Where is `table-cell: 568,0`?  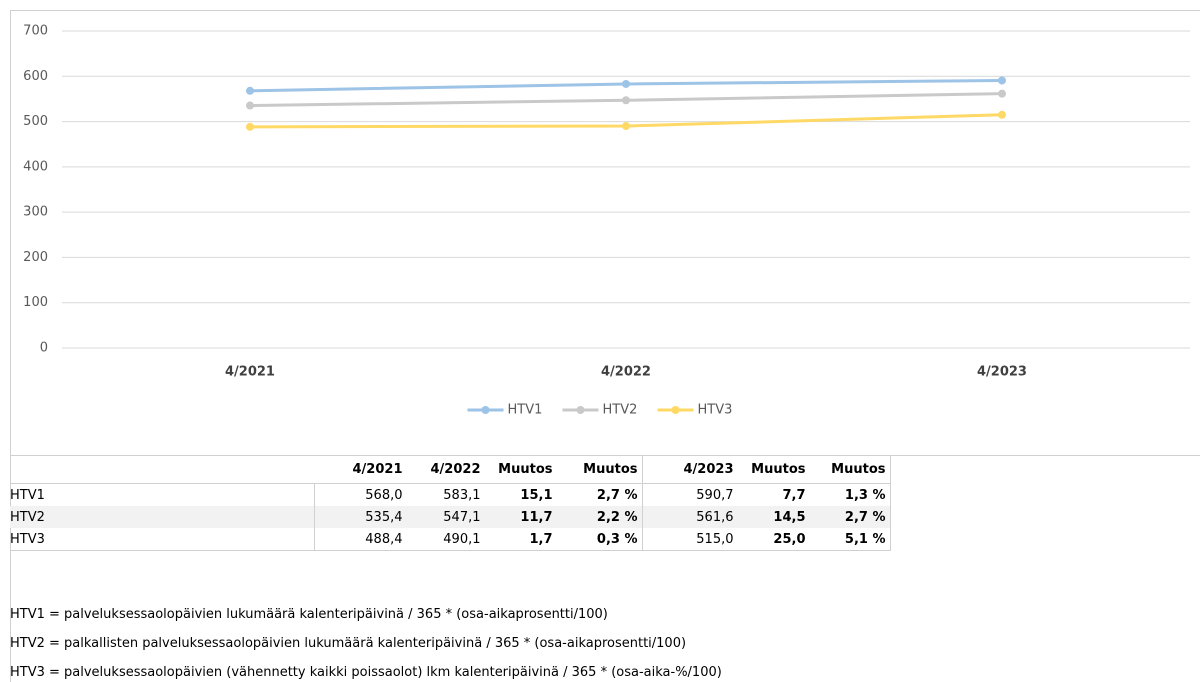
table-cell: 568,0 is located at coordinates (384, 495).